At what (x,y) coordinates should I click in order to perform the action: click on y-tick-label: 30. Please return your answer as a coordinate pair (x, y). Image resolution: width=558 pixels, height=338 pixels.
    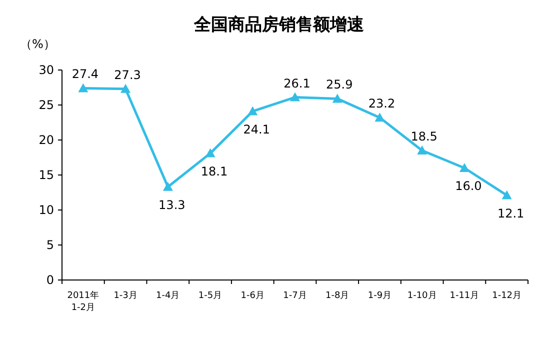
    Looking at the image, I should click on (46, 70).